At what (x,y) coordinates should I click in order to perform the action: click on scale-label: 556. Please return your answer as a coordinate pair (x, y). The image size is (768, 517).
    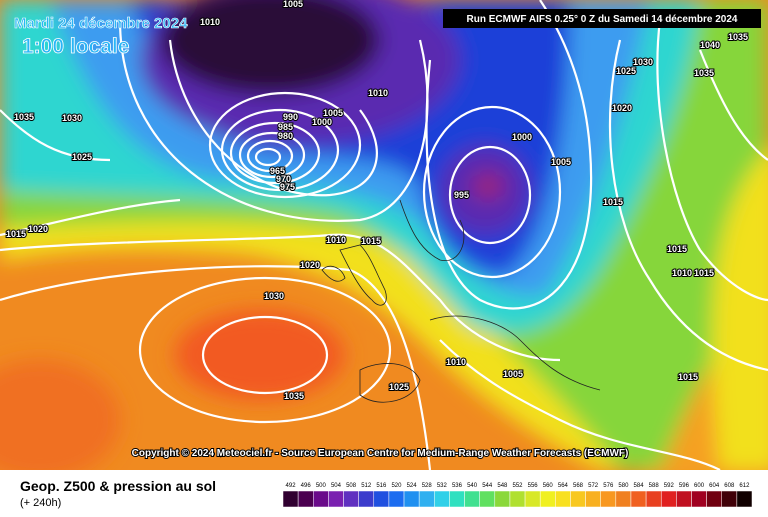
    Looking at the image, I should click on (533, 486).